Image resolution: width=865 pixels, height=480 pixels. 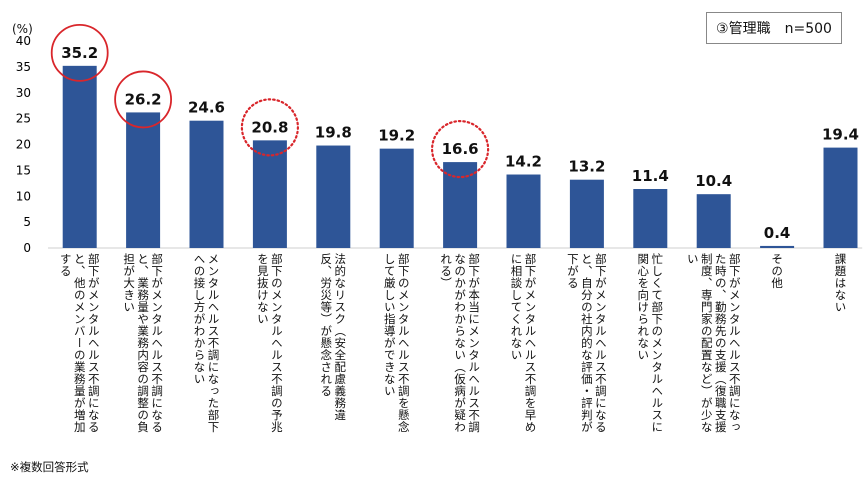 I want to click on data-label: 13.2, so click(x=586, y=167).